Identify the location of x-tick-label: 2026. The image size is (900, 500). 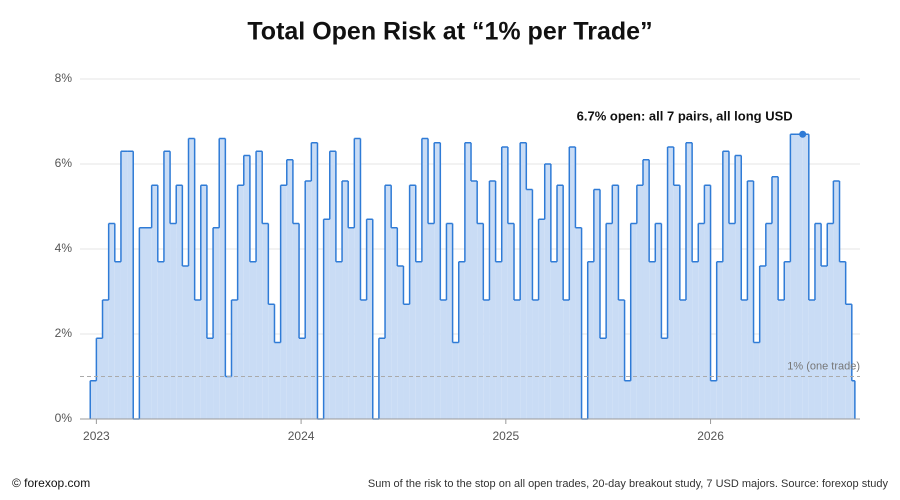
(710, 436).